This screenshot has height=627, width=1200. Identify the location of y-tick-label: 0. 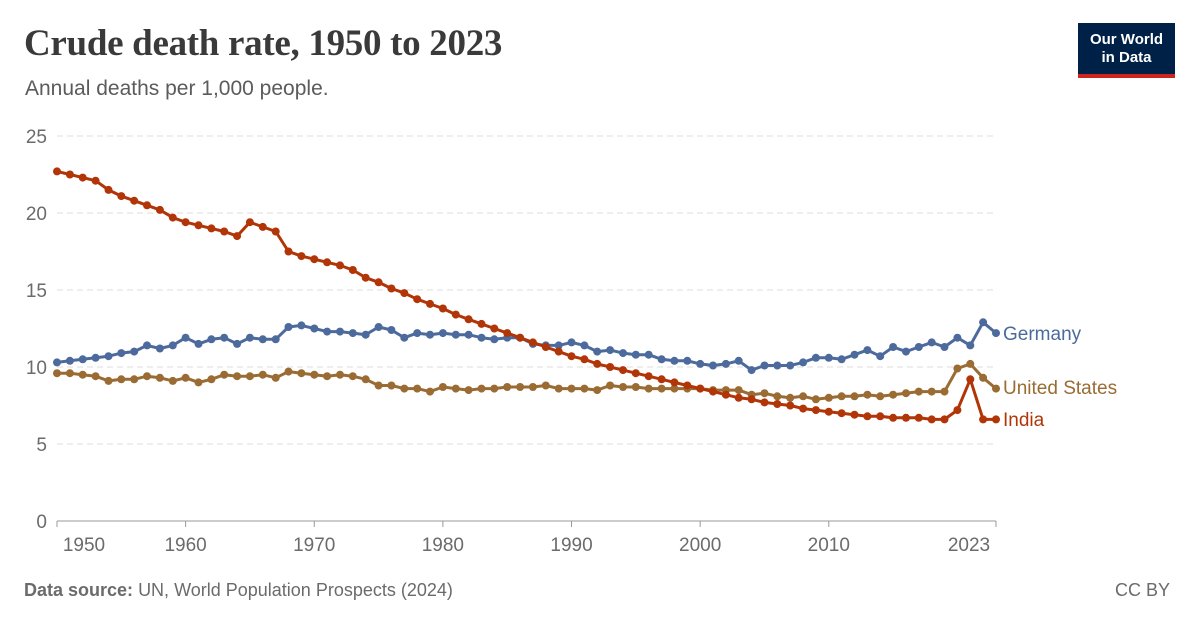
(41, 522).